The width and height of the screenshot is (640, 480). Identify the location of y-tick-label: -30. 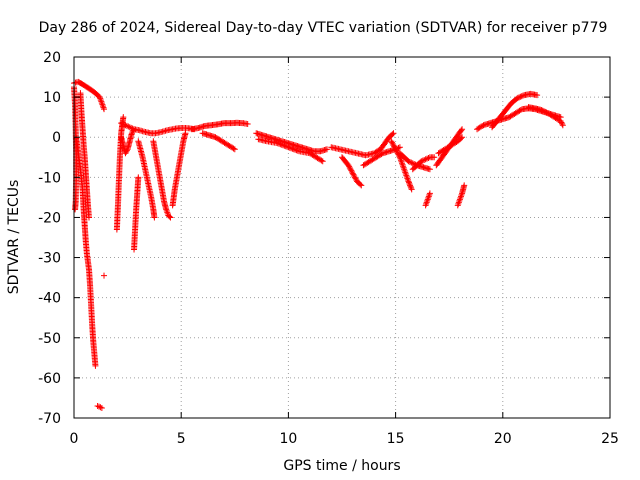
(49, 259).